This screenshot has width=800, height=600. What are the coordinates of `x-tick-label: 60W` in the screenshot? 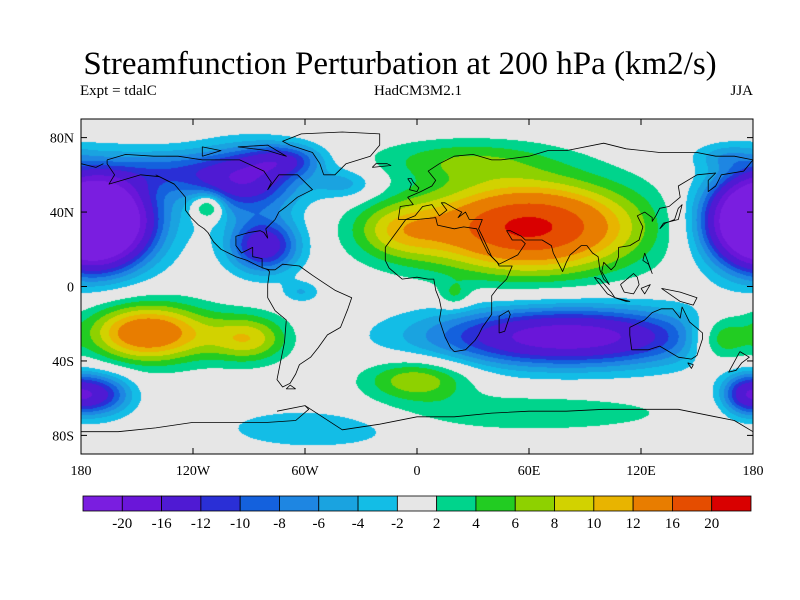 It's located at (305, 471).